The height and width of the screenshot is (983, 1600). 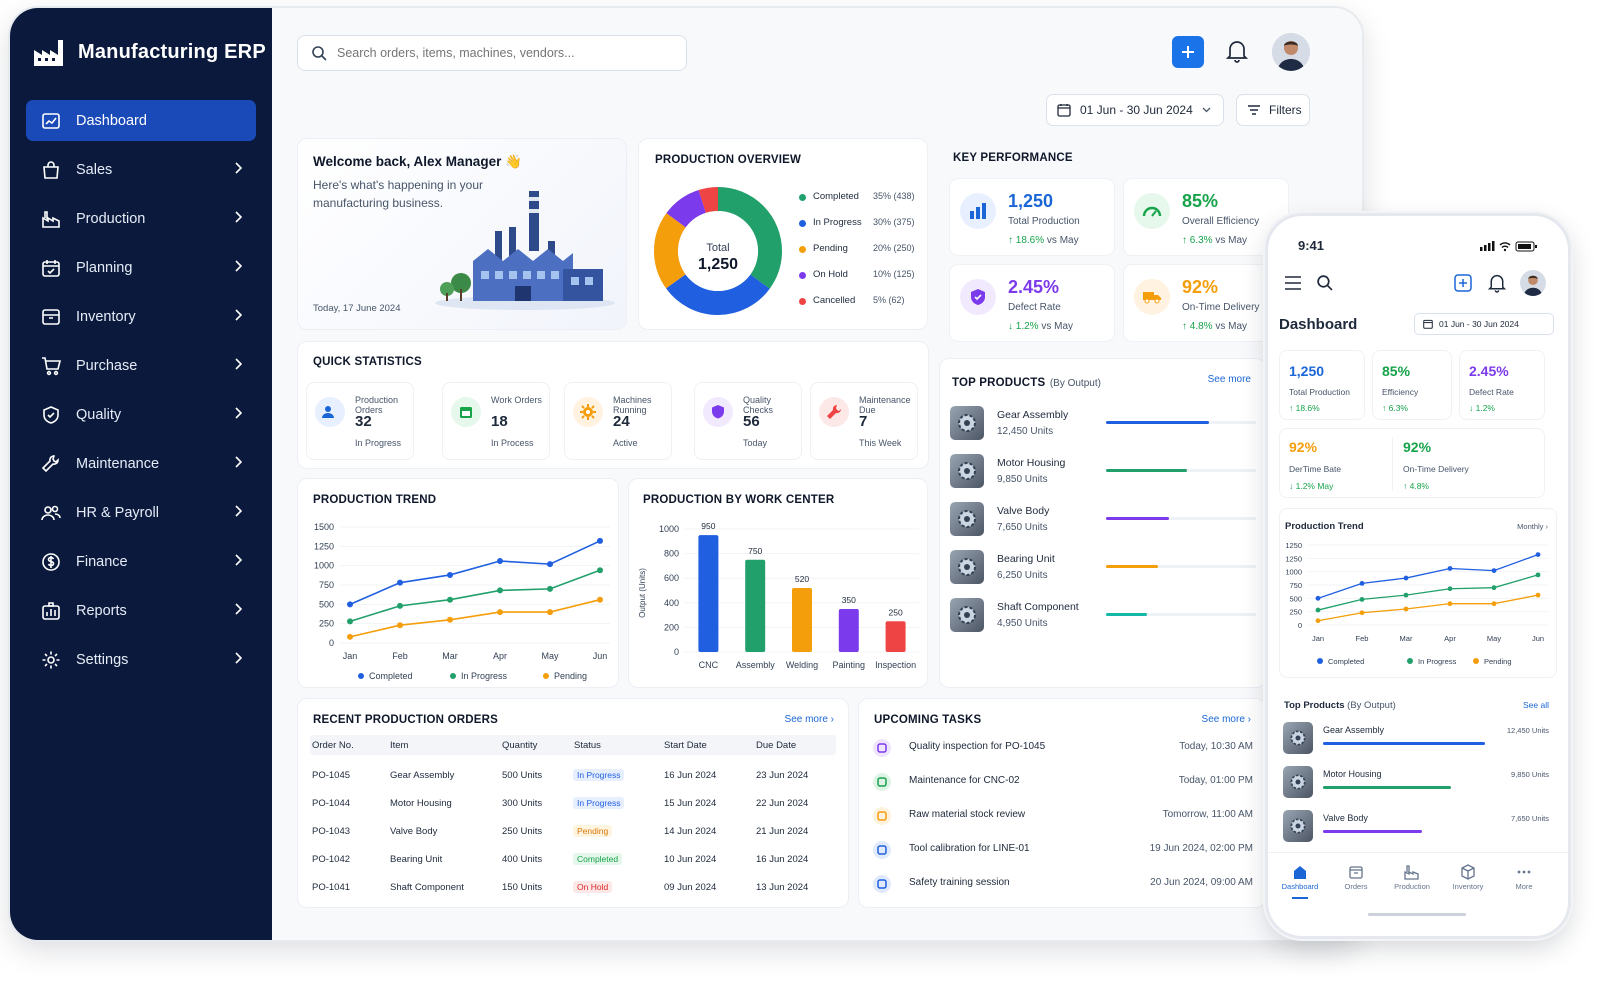 What do you see at coordinates (141, 463) in the screenshot?
I see `sidebar-item-maintenance: Maintenance` at bounding box center [141, 463].